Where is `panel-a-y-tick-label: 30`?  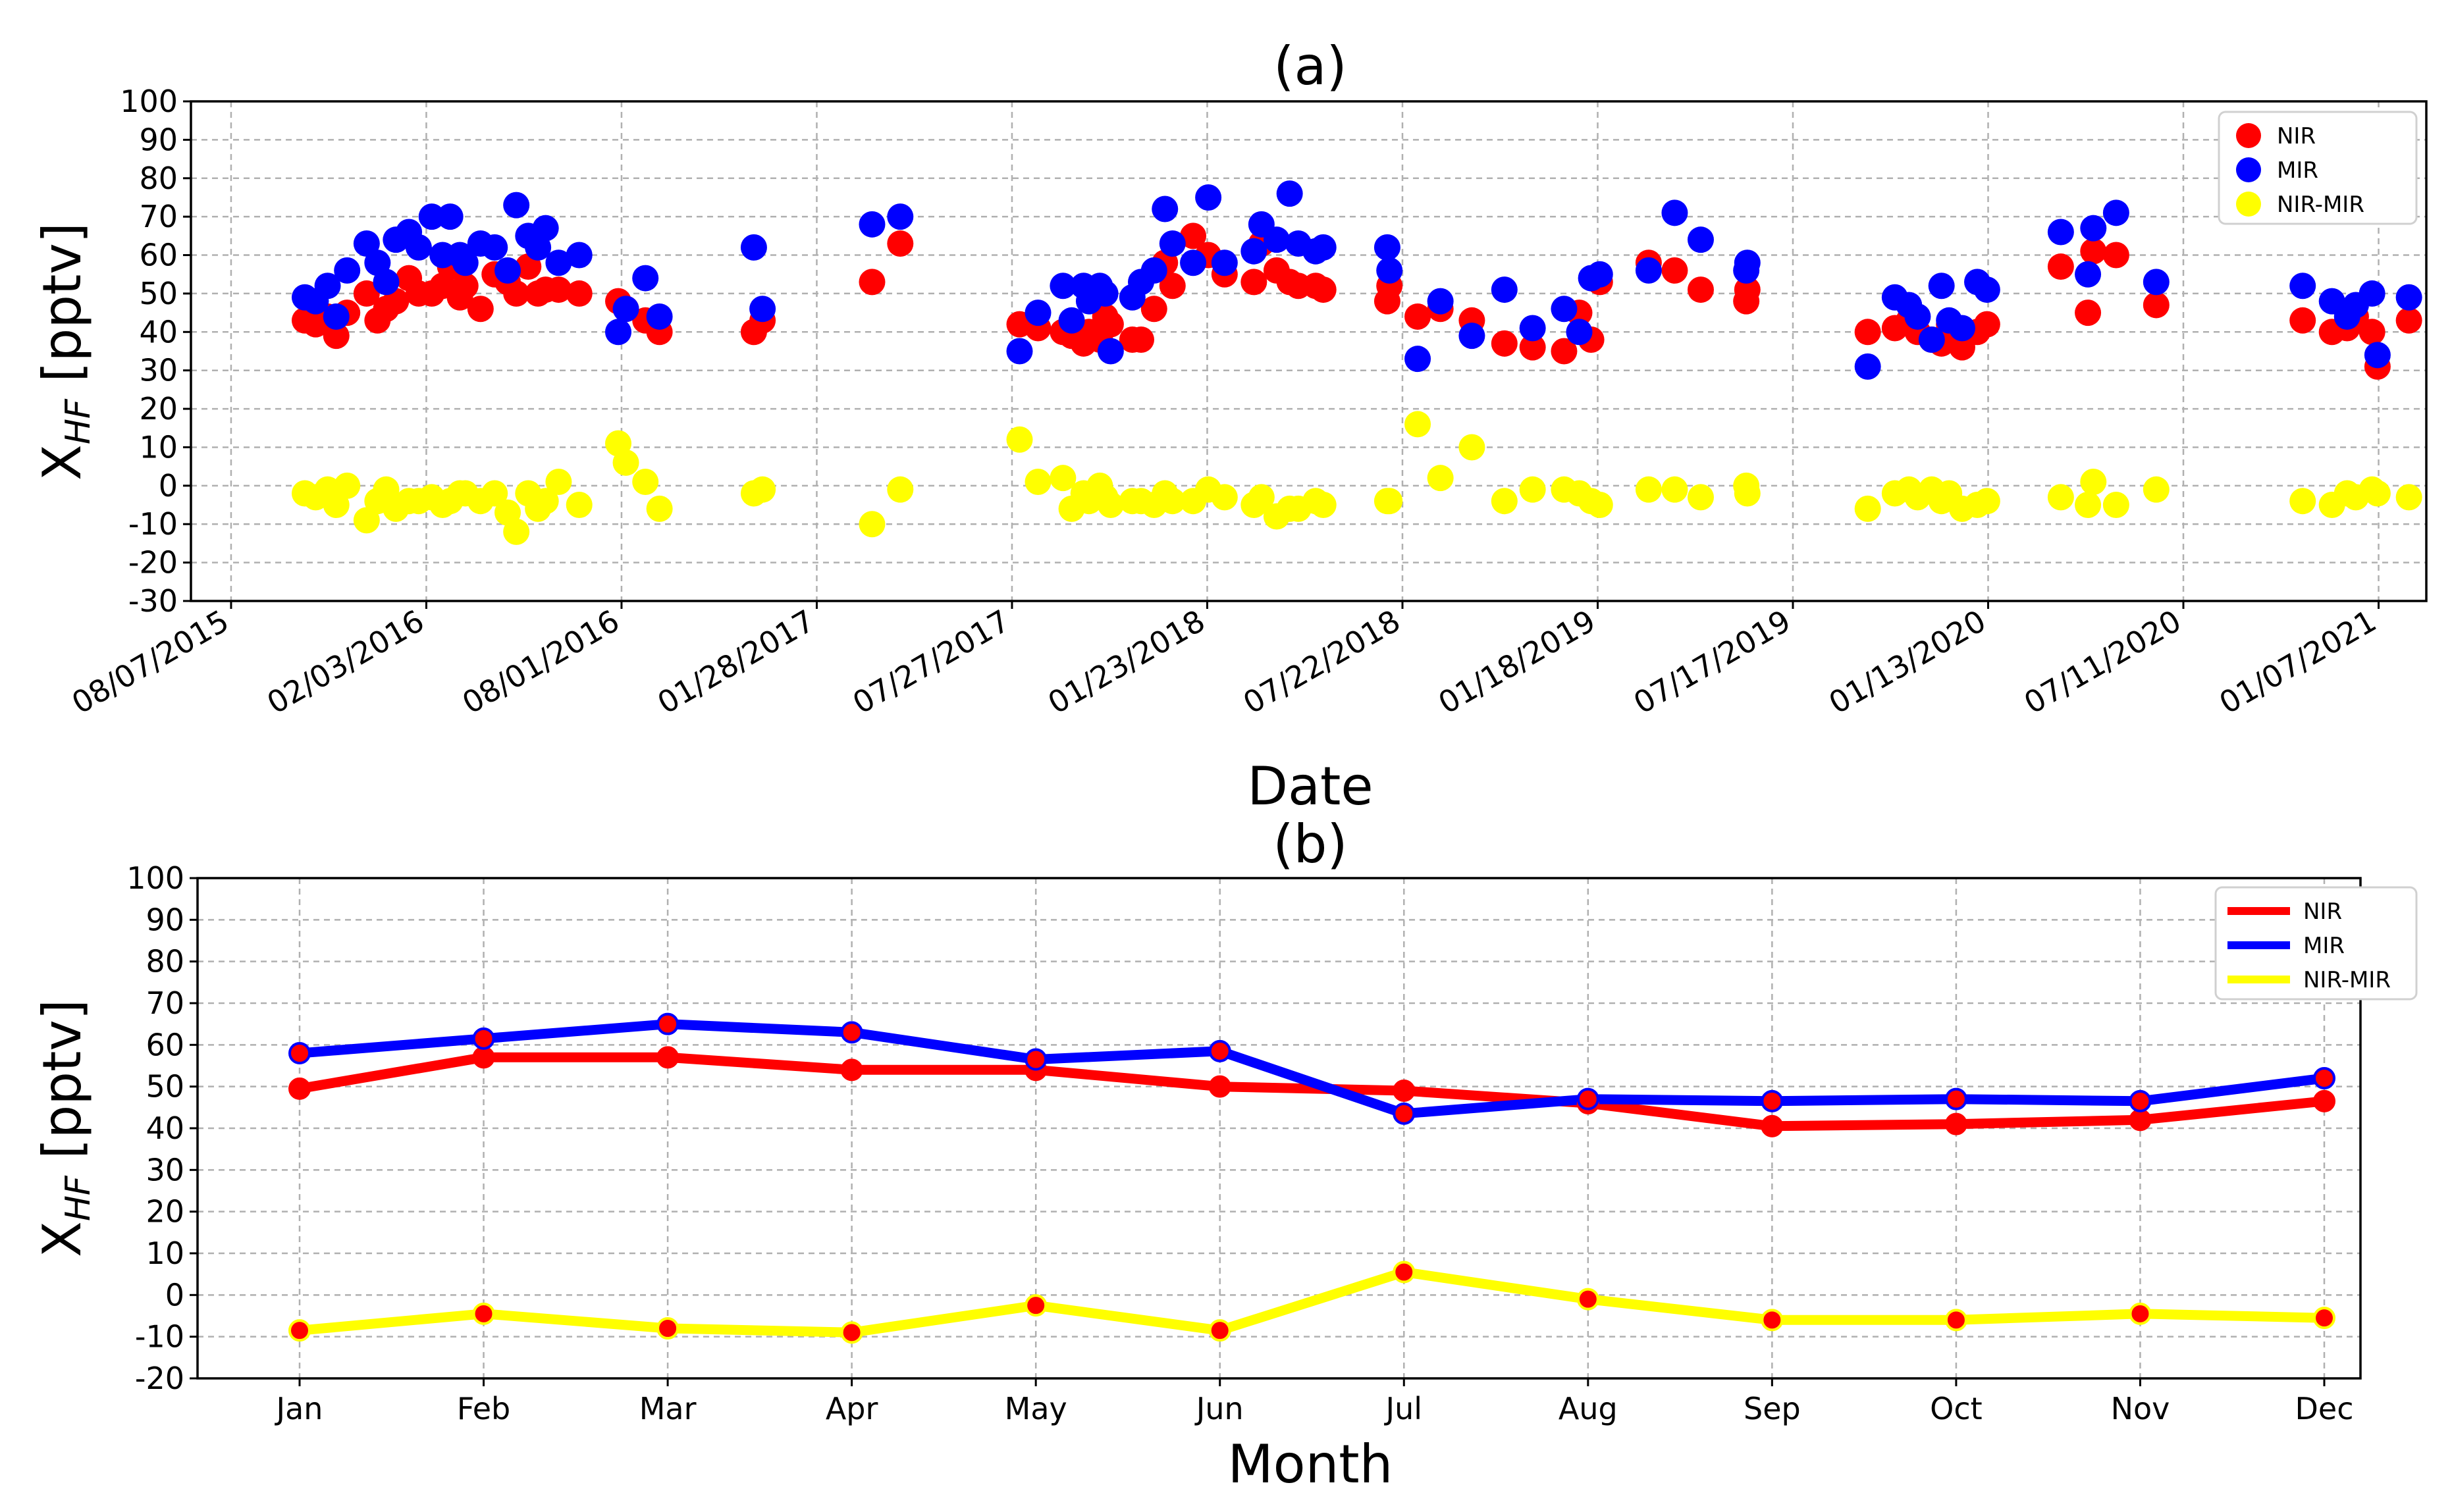
panel-a-y-tick-label: 30 is located at coordinates (158, 371).